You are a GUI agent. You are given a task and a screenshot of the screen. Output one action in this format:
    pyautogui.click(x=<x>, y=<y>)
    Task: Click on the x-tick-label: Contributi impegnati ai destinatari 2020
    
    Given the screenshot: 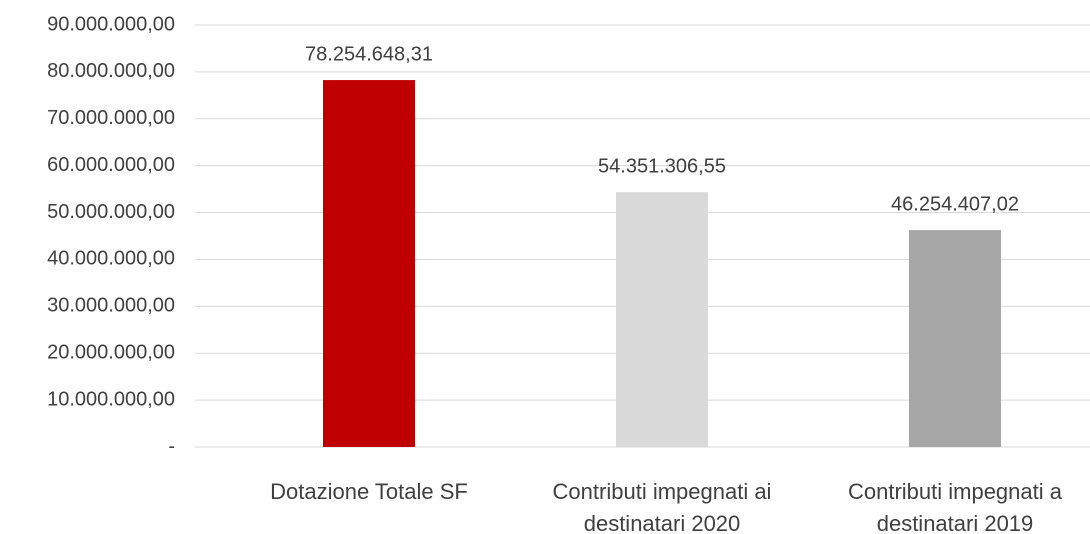 What is the action you would take?
    pyautogui.click(x=662, y=506)
    